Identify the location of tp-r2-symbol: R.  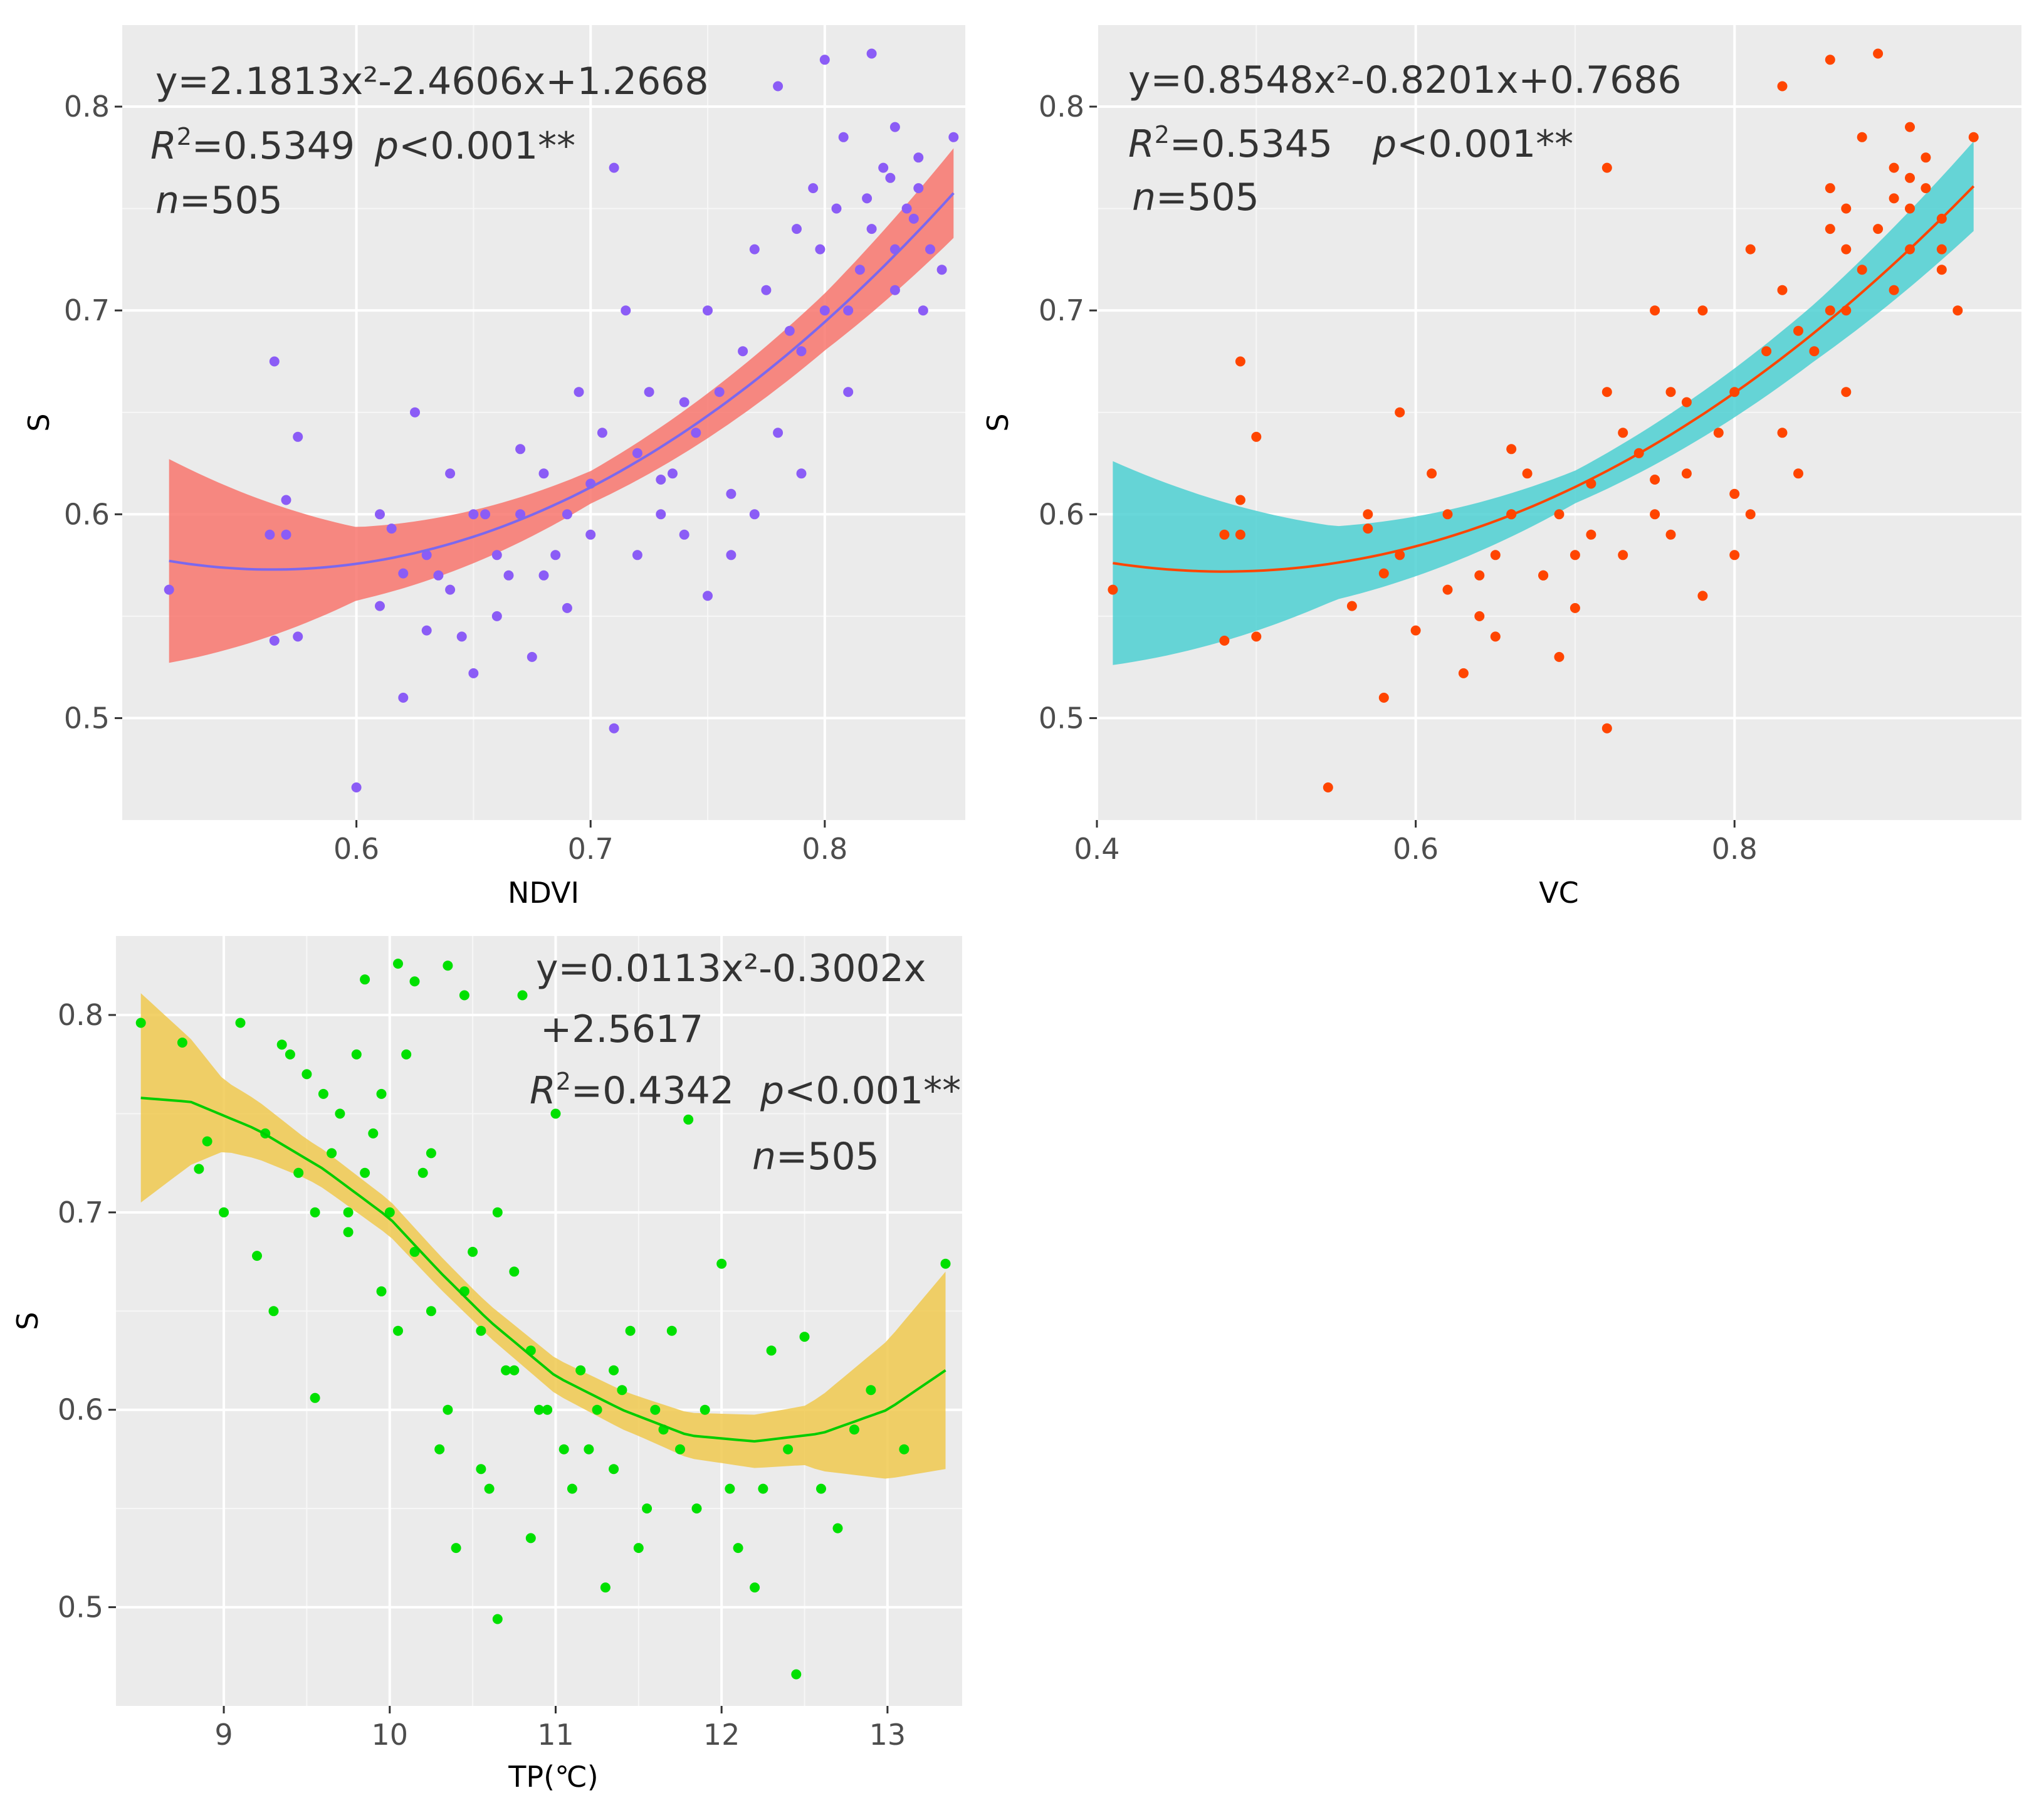
(543, 1091).